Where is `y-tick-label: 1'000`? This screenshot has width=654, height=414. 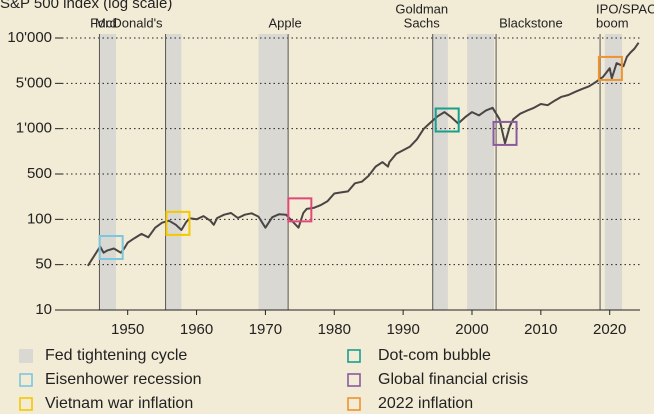
y-tick-label: 1'000 is located at coordinates (34, 128).